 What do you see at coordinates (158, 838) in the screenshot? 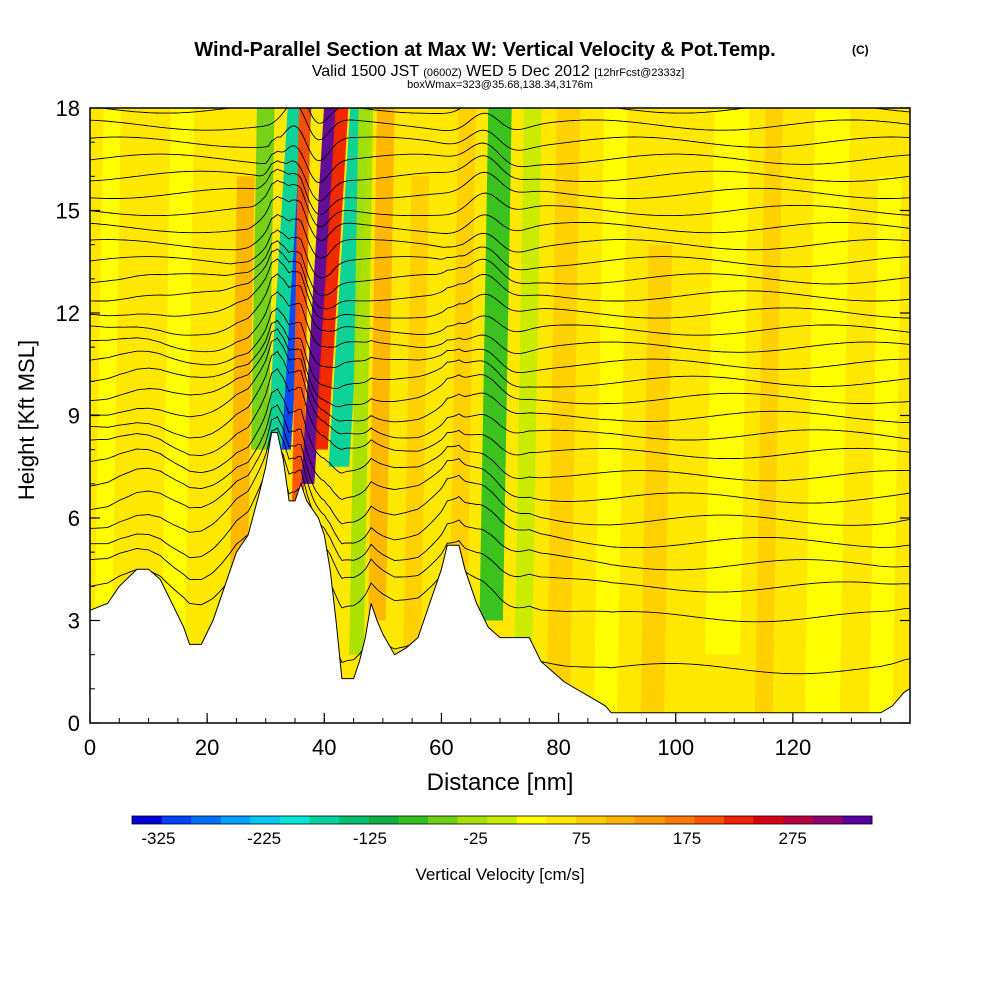
I see `colorbar-tick-label: -325` at bounding box center [158, 838].